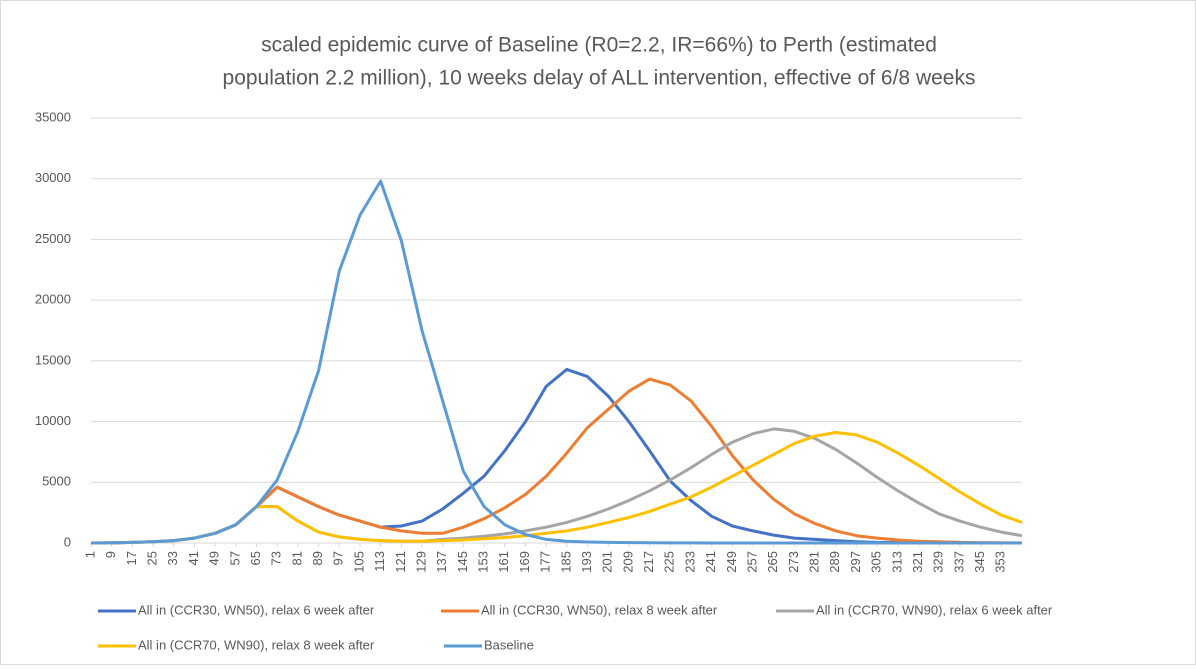 This screenshot has height=669, width=1196. What do you see at coordinates (89, 554) in the screenshot?
I see `x-tick-label: 1` at bounding box center [89, 554].